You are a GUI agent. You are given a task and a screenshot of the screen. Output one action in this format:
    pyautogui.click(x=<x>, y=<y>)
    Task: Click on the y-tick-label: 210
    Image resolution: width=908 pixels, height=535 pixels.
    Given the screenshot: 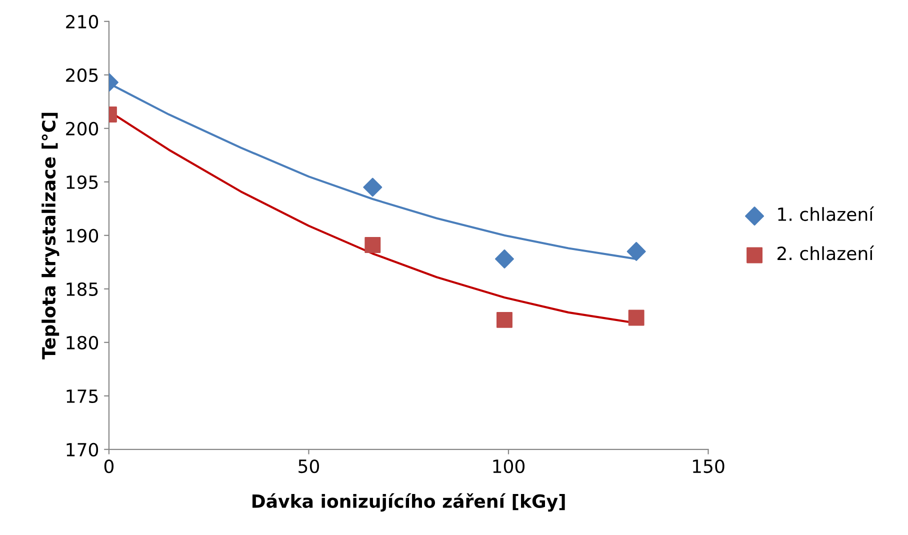 What is the action you would take?
    pyautogui.click(x=82, y=21)
    